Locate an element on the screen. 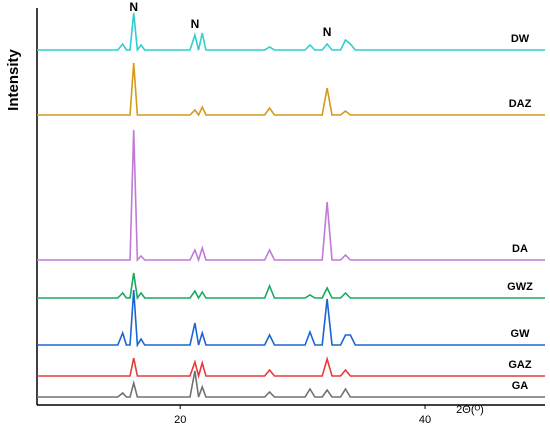 The width and height of the screenshot is (550, 443). series-label: DW is located at coordinates (520, 39).